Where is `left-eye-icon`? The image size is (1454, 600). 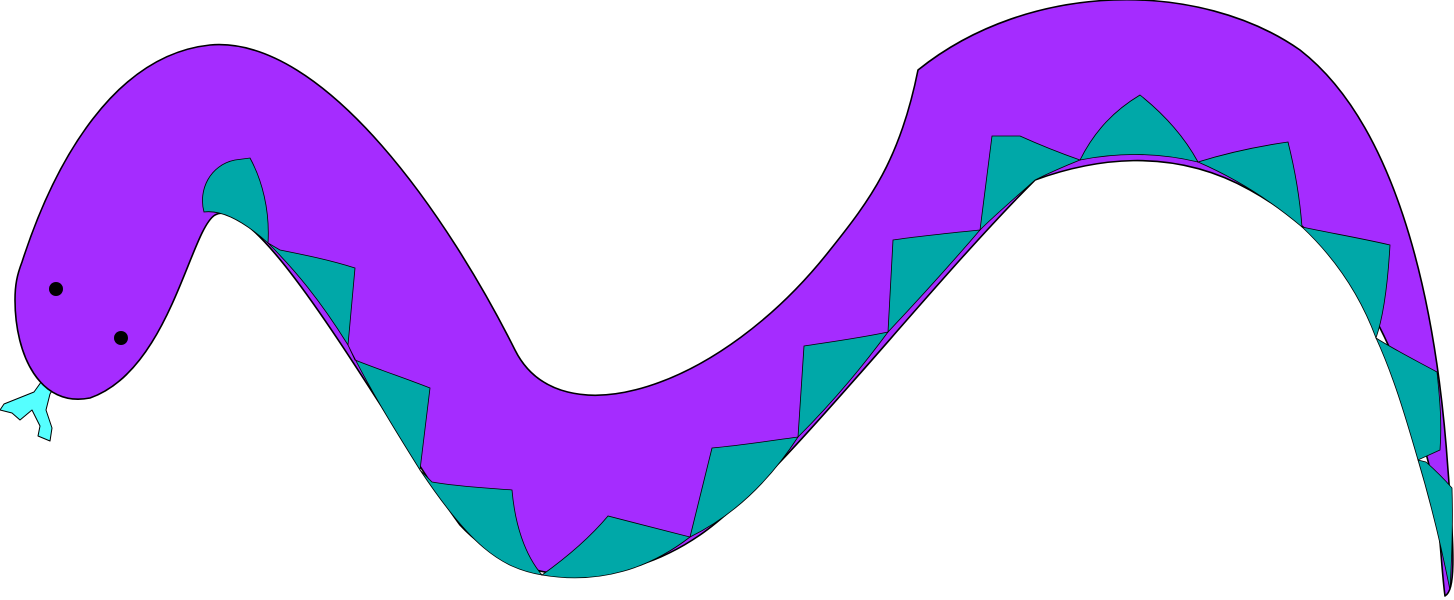
left-eye-icon is located at coordinates (56, 289).